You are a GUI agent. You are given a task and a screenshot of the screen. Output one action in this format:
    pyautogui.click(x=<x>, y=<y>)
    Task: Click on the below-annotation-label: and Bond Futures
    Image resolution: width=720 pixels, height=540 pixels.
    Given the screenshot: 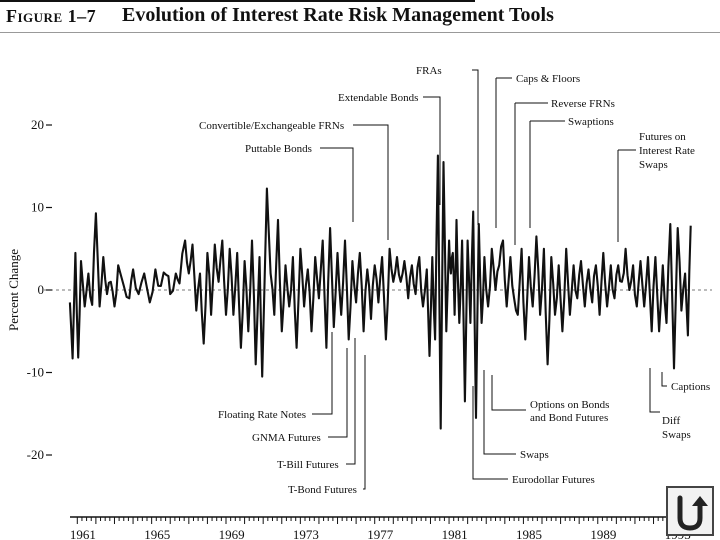 What is the action you would take?
    pyautogui.click(x=569, y=418)
    